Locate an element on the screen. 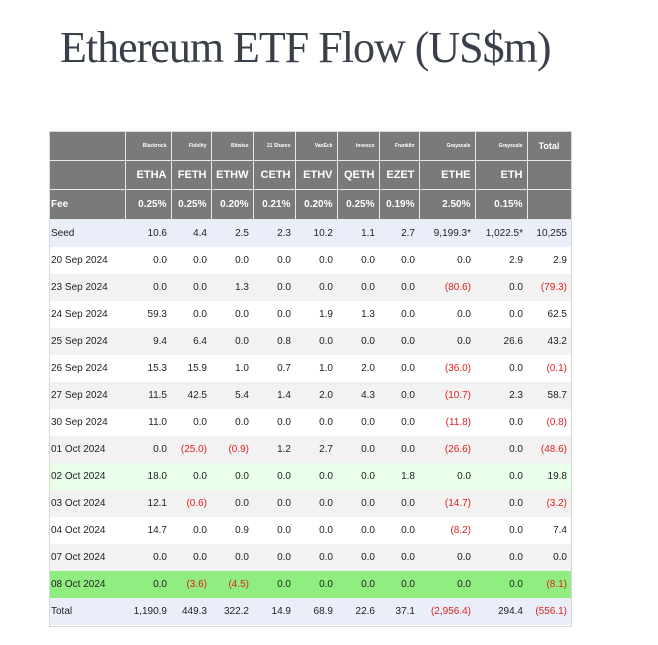 Image resolution: width=658 pixels, height=645 pixels. row-date: 04 Oct 2024 is located at coordinates (78, 530).